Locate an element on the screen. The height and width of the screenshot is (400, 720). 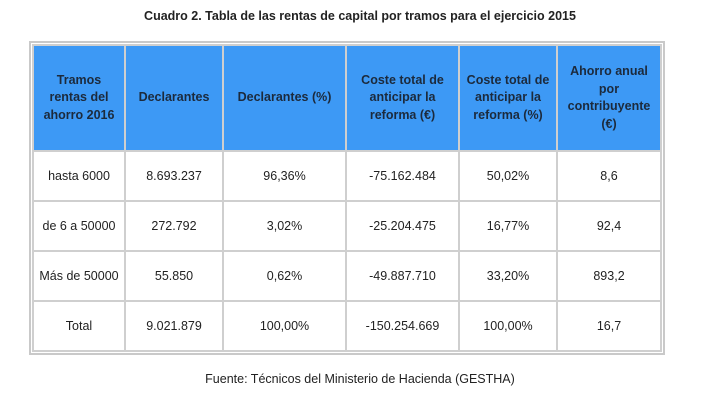
header-cell: Declarantes is located at coordinates (174, 98).